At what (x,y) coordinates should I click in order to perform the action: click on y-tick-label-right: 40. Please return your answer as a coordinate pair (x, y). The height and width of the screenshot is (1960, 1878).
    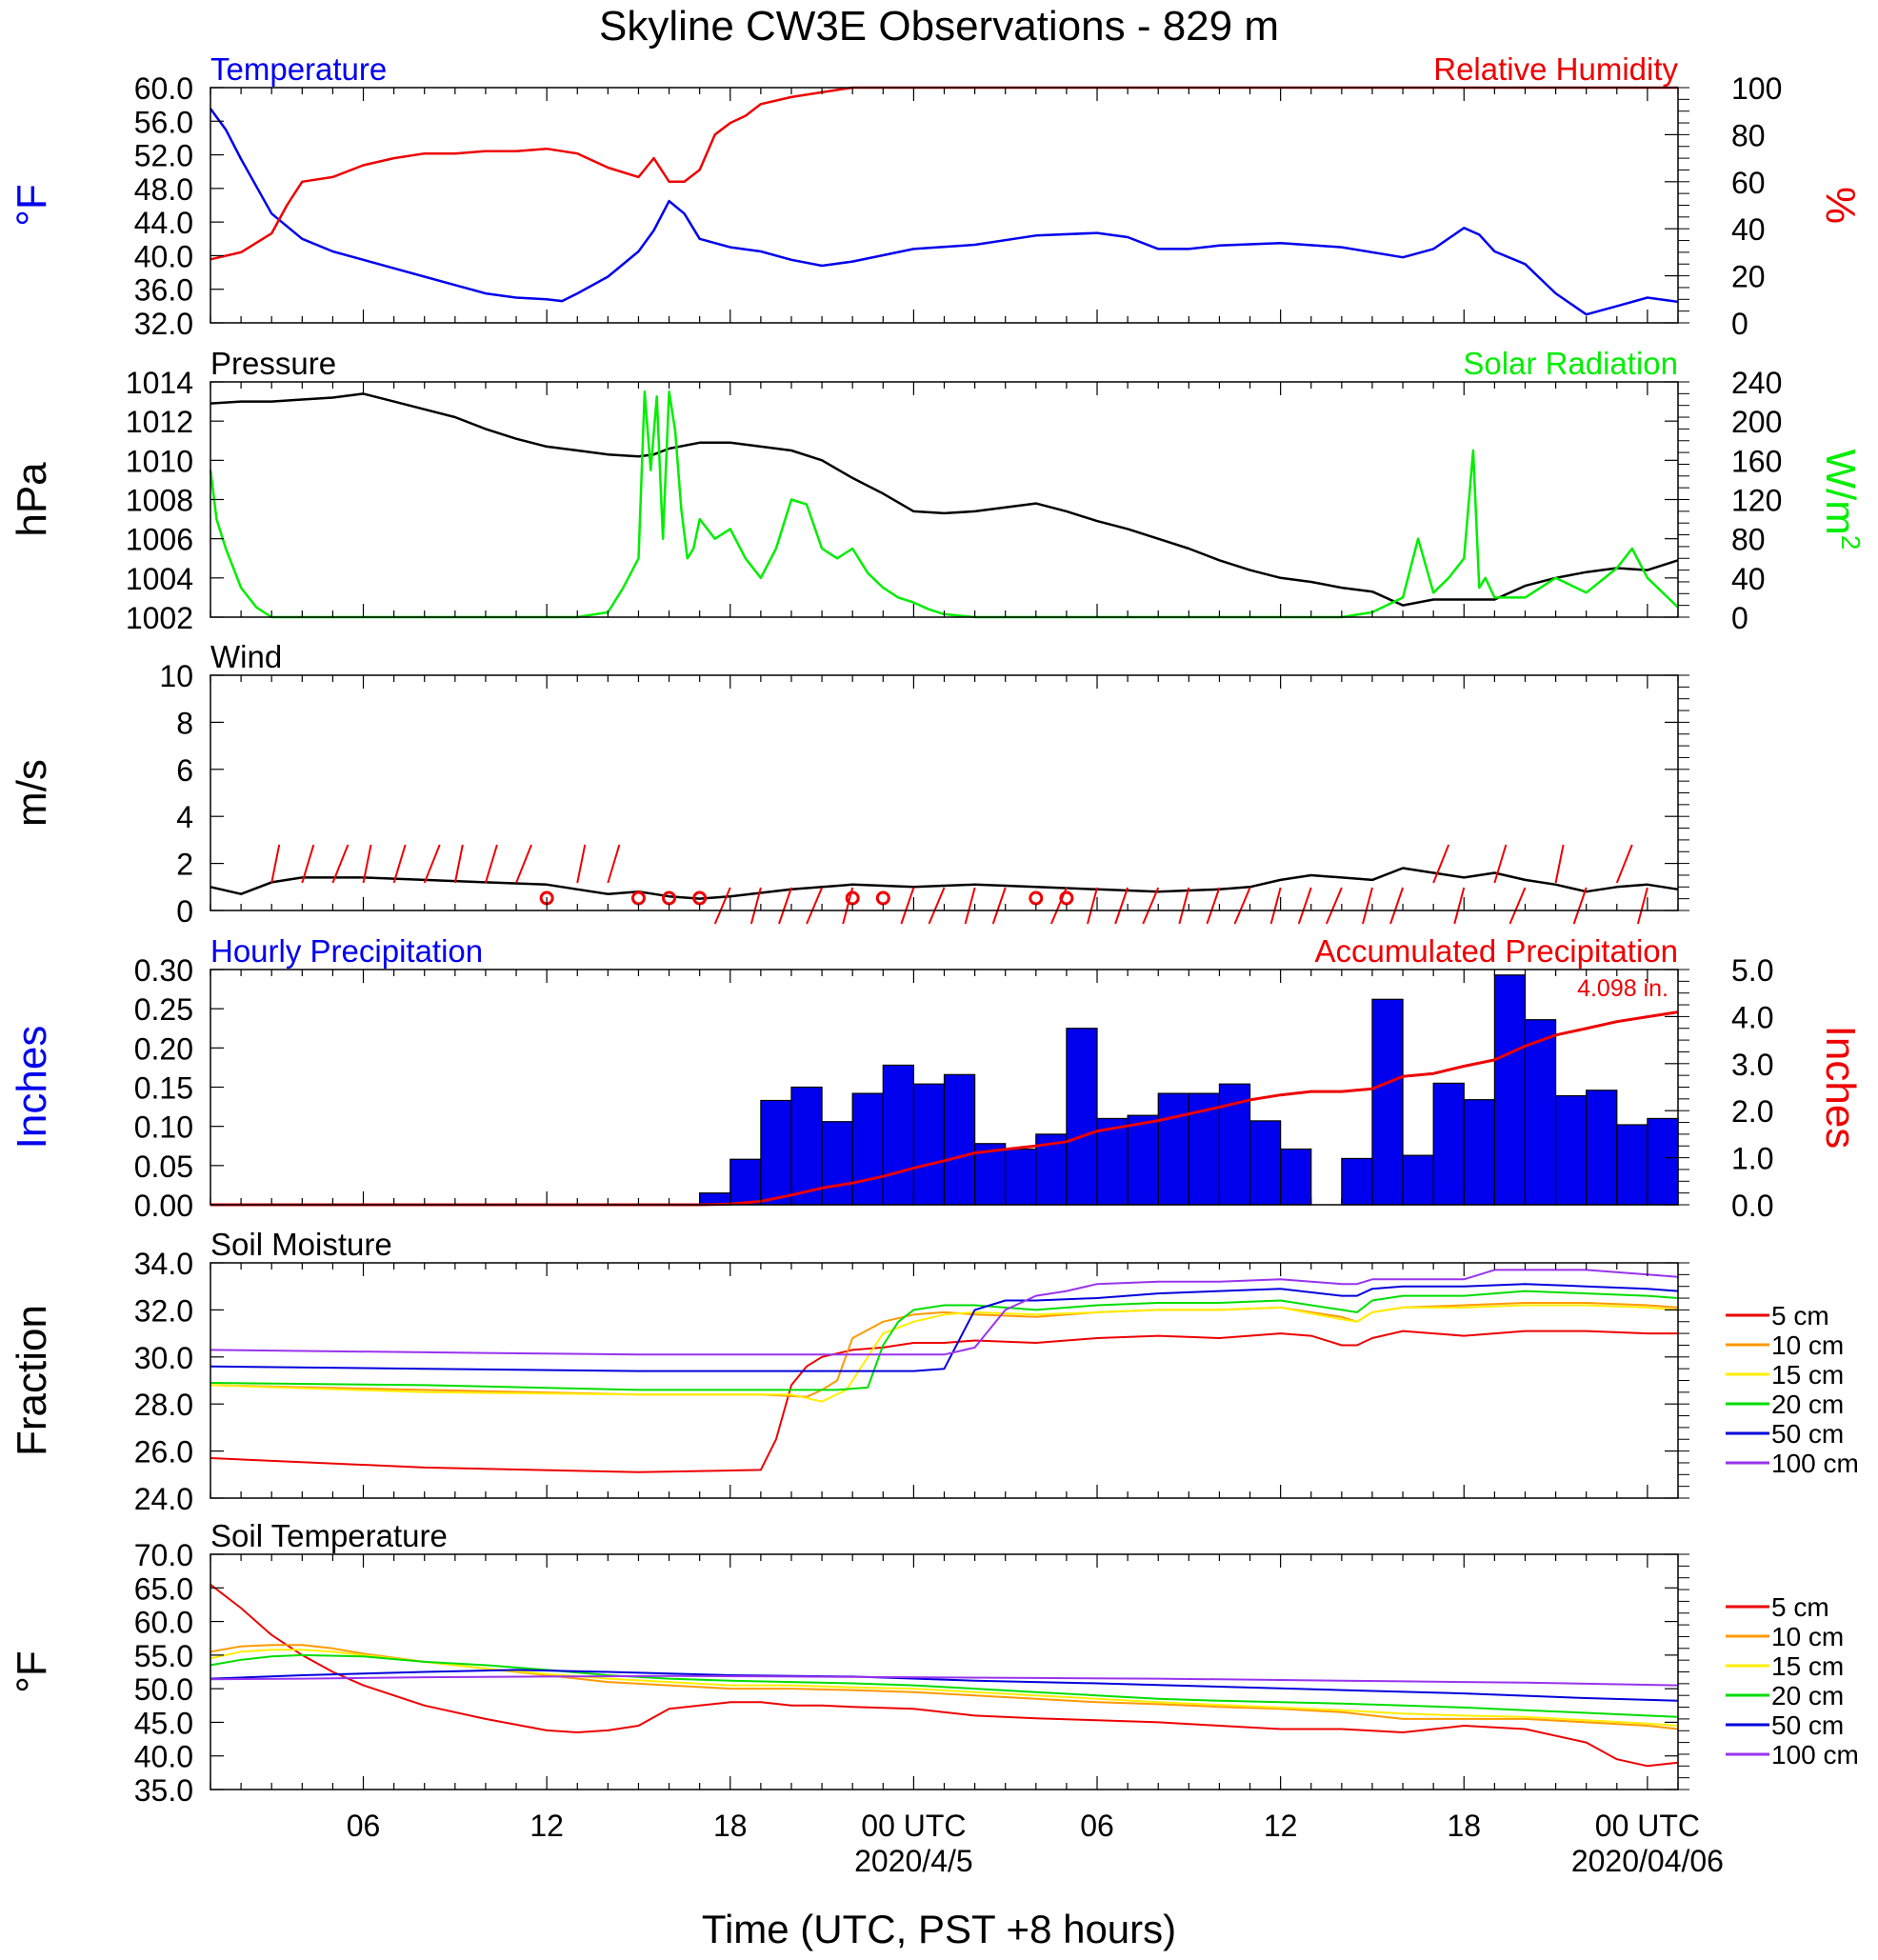
    Looking at the image, I should click on (1748, 229).